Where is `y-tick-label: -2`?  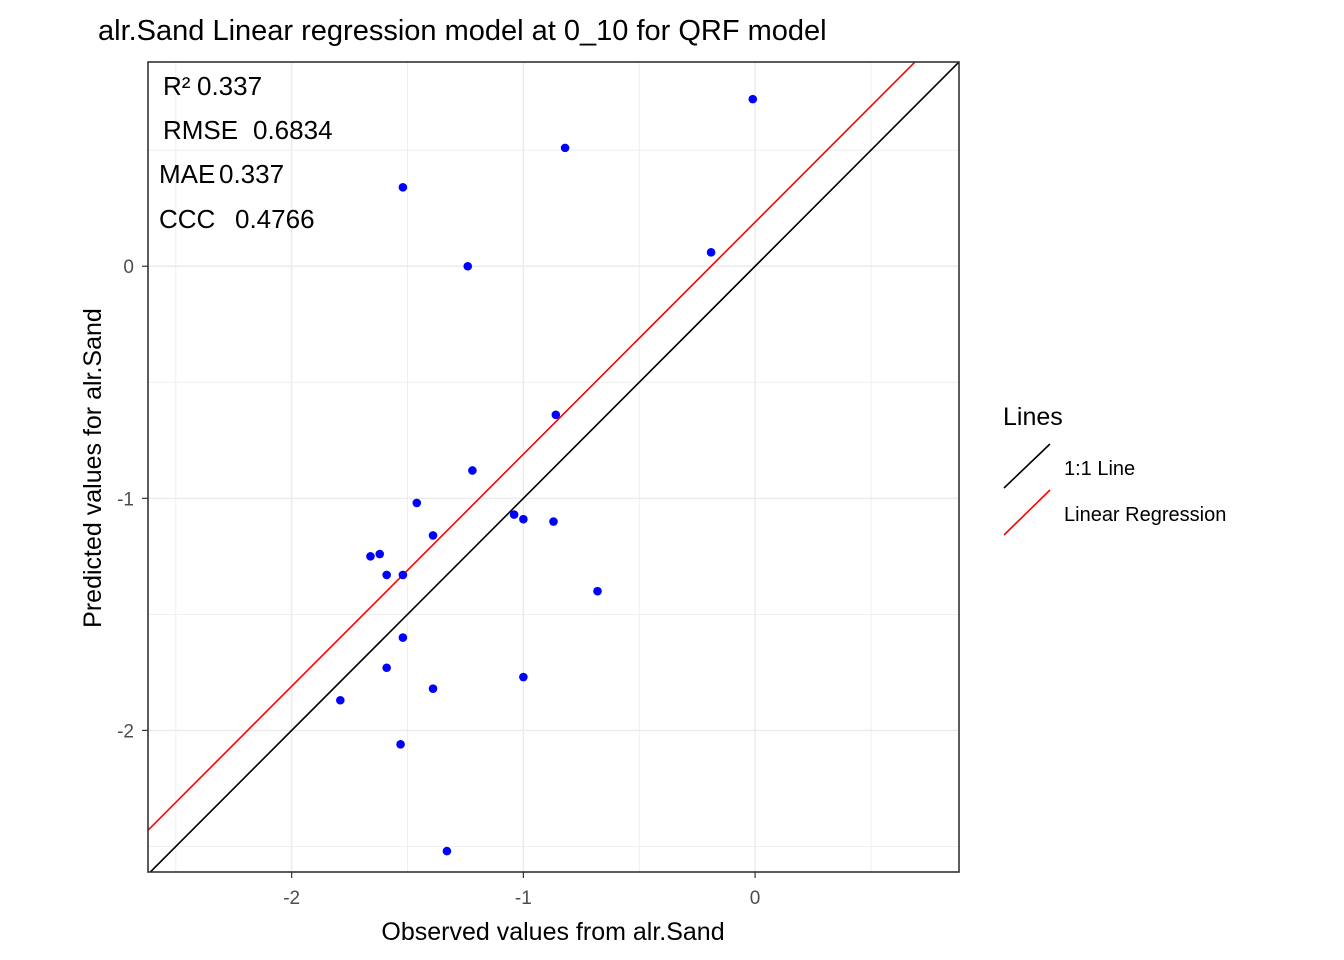
y-tick-label: -2 is located at coordinates (125, 731).